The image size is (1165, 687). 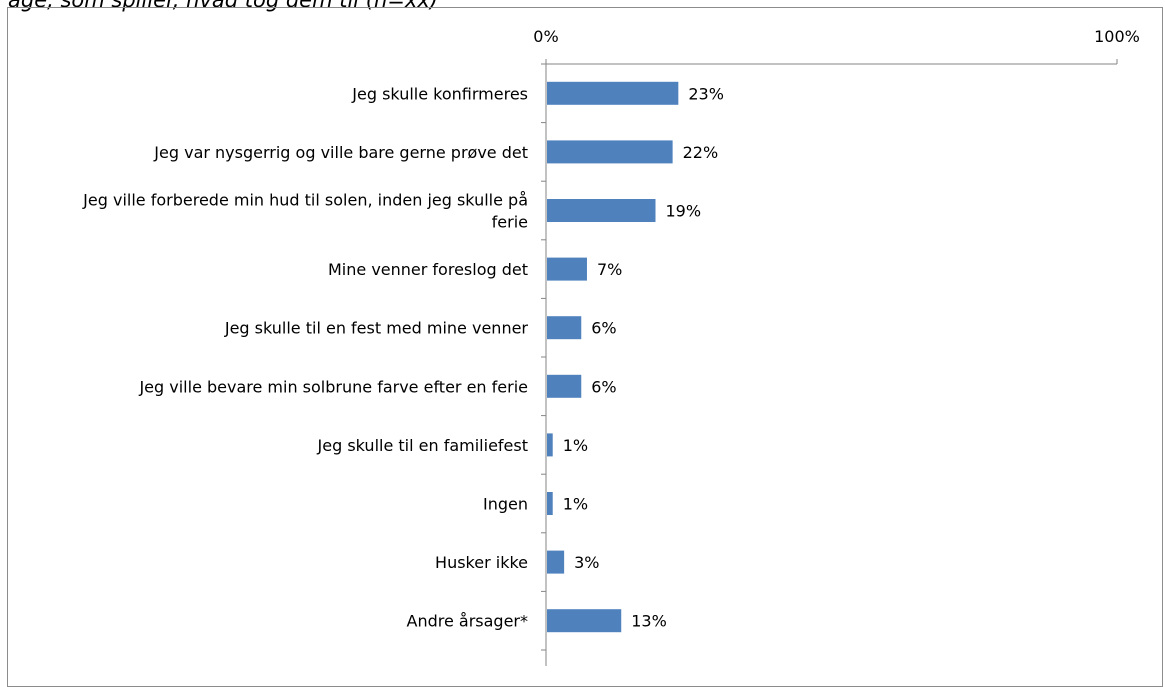 I want to click on category-label: Jeg skulle konfirmeres, so click(x=439, y=93).